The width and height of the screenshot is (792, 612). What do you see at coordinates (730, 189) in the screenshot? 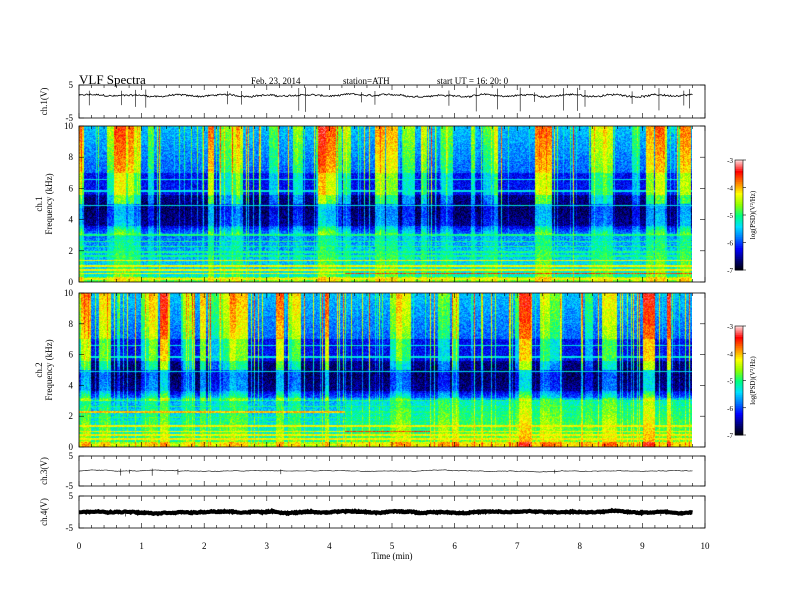
I see `colorbar-tick-label: -4` at bounding box center [730, 189].